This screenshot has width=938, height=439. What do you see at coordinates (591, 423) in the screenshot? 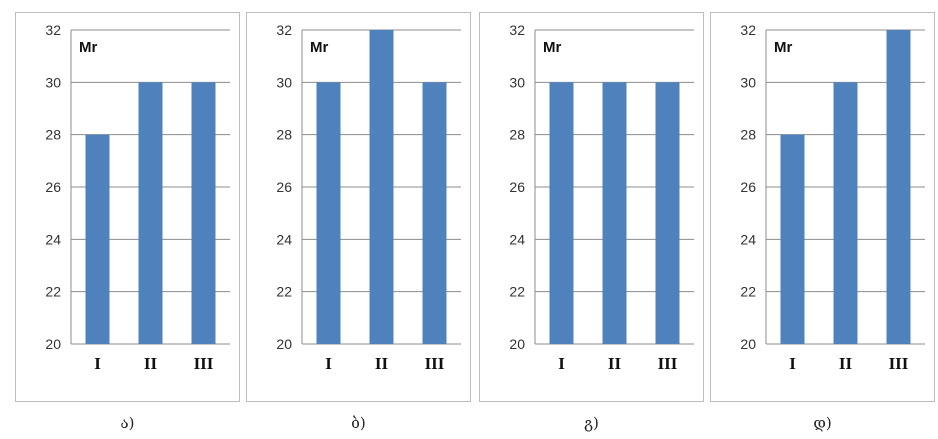
I see `panel-caption-c: გ)` at bounding box center [591, 423].